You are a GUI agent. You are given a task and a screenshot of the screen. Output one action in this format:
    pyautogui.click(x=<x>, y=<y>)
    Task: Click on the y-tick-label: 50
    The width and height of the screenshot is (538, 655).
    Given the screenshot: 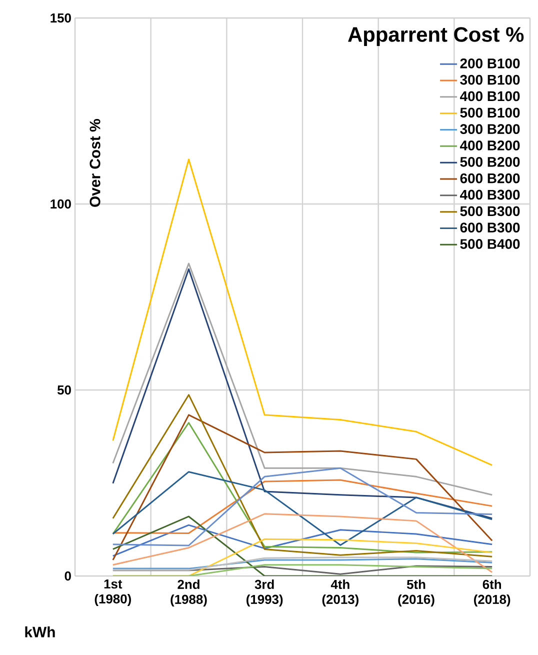 What is the action you would take?
    pyautogui.click(x=64, y=390)
    